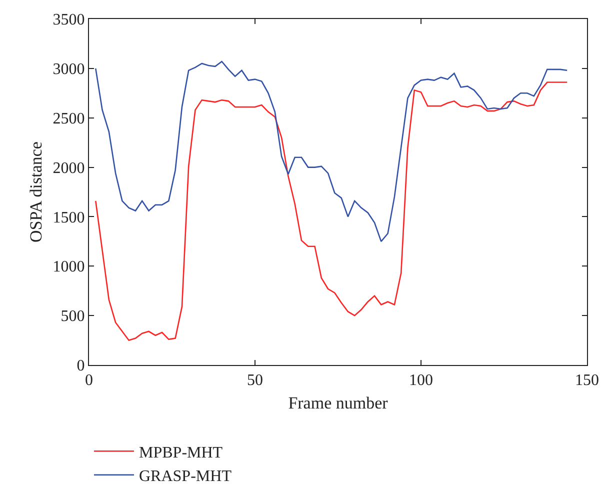 This screenshot has height=504, width=611. What do you see at coordinates (255, 381) in the screenshot?
I see `x-tick-label: 50` at bounding box center [255, 381].